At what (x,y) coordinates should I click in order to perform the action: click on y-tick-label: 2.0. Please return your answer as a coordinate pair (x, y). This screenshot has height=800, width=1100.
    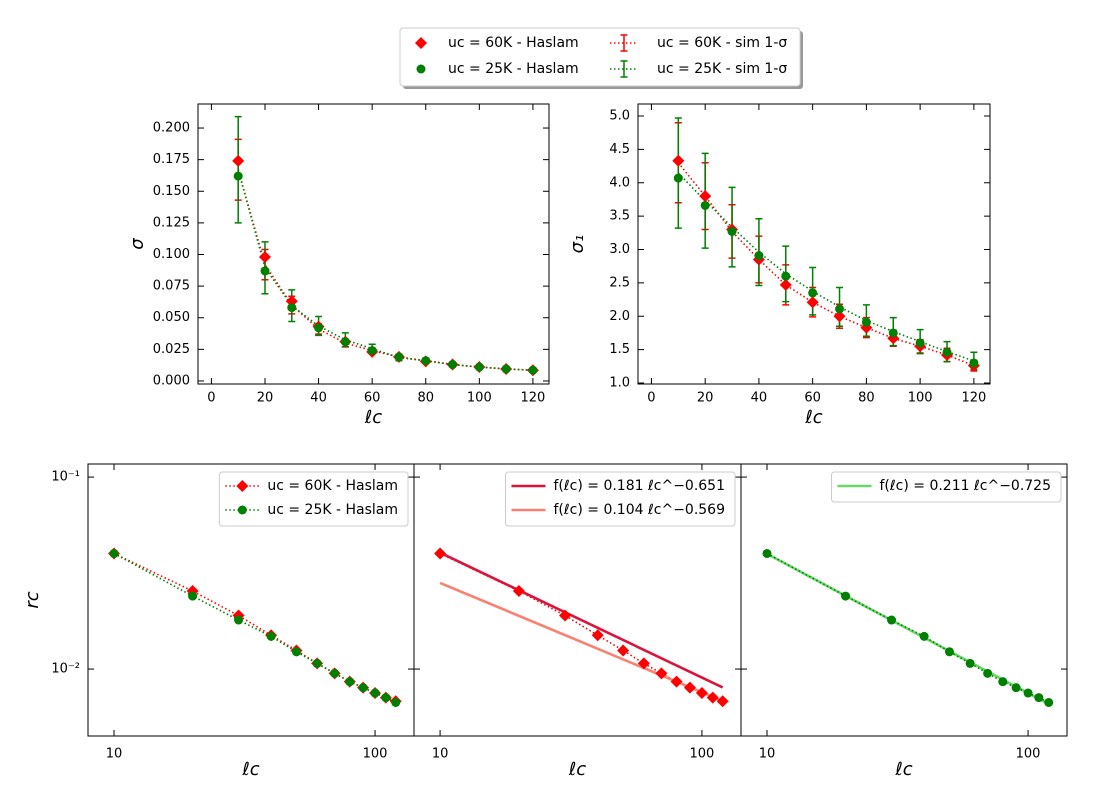
    Looking at the image, I should click on (619, 316).